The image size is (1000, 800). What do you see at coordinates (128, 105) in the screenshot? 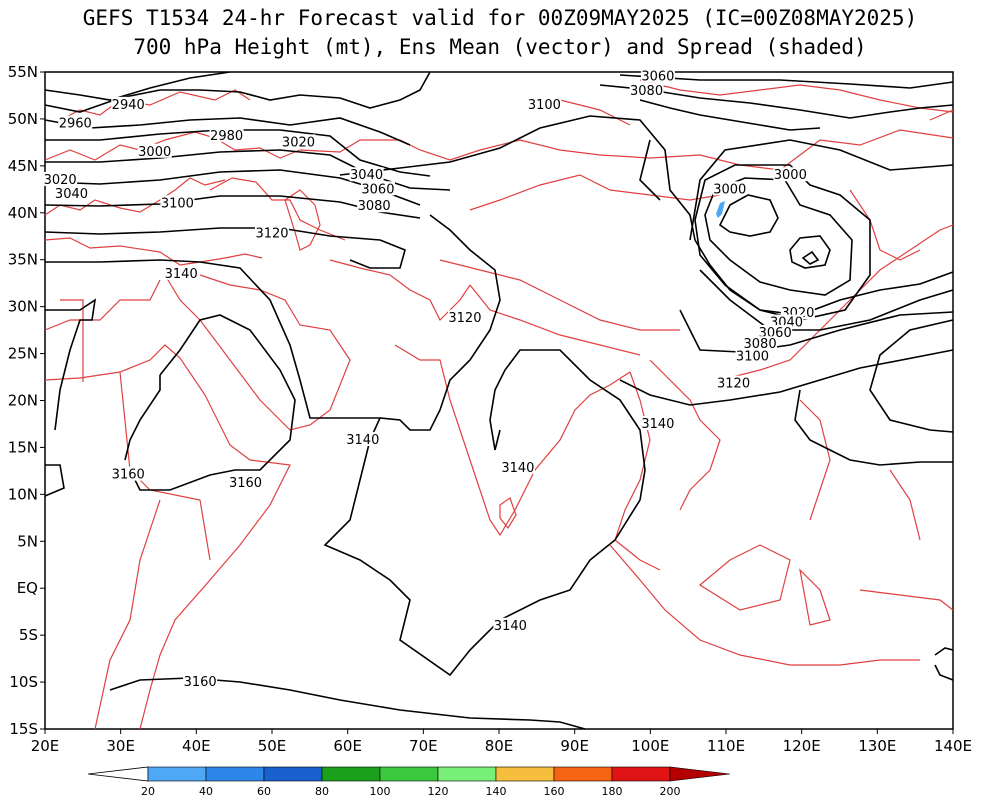
I see `contour-label: 2940` at bounding box center [128, 105].